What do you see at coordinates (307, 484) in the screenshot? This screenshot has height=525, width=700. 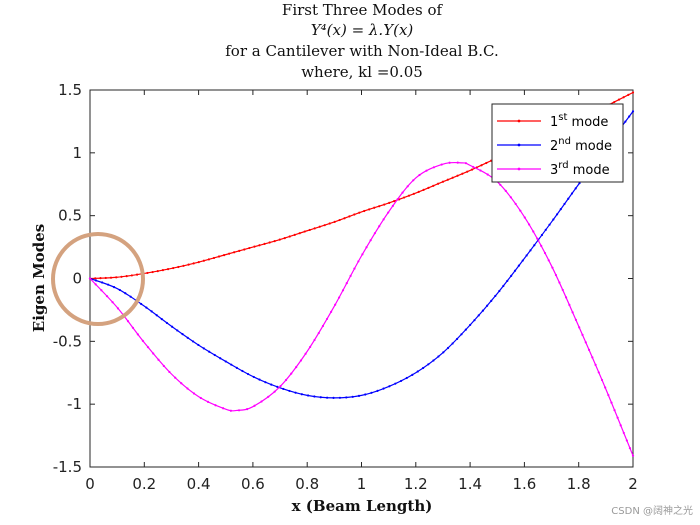 I see `x-tick-label: 0.8` at bounding box center [307, 484].